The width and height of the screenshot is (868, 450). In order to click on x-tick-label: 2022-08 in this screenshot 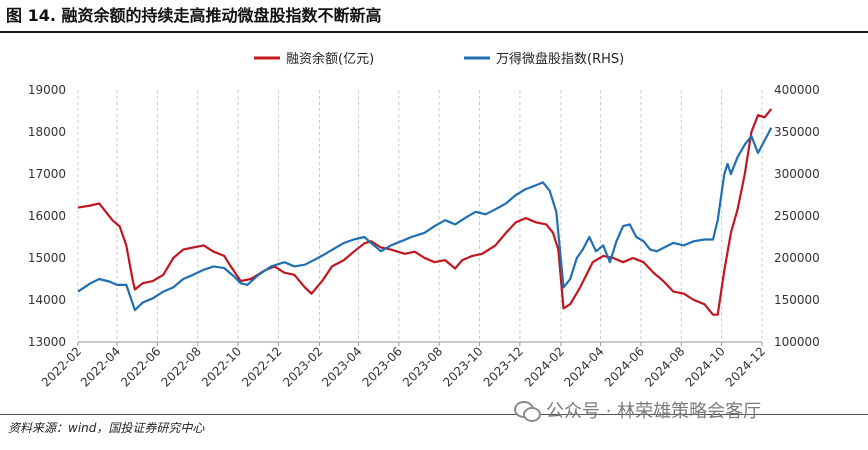, I will do `click(181, 366)`.